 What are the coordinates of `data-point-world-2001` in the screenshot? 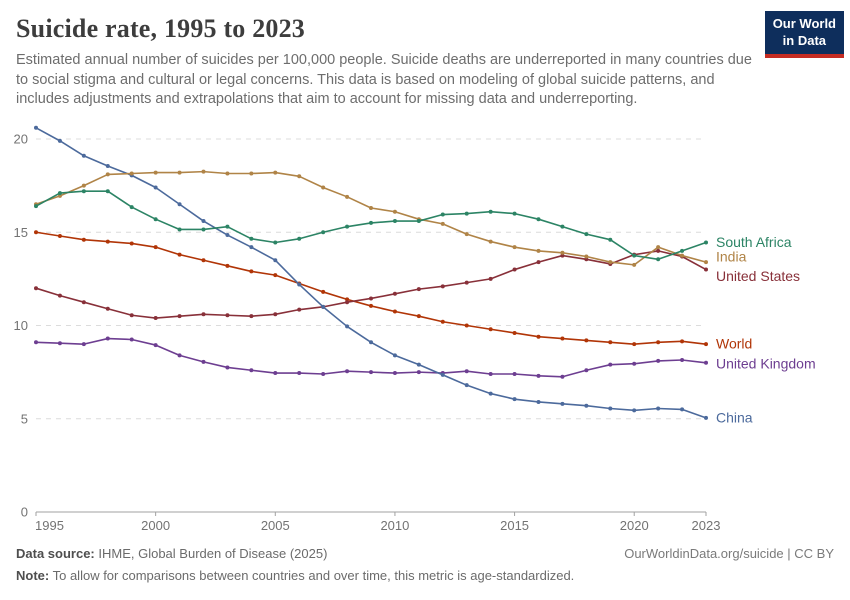 It's located at (179, 254).